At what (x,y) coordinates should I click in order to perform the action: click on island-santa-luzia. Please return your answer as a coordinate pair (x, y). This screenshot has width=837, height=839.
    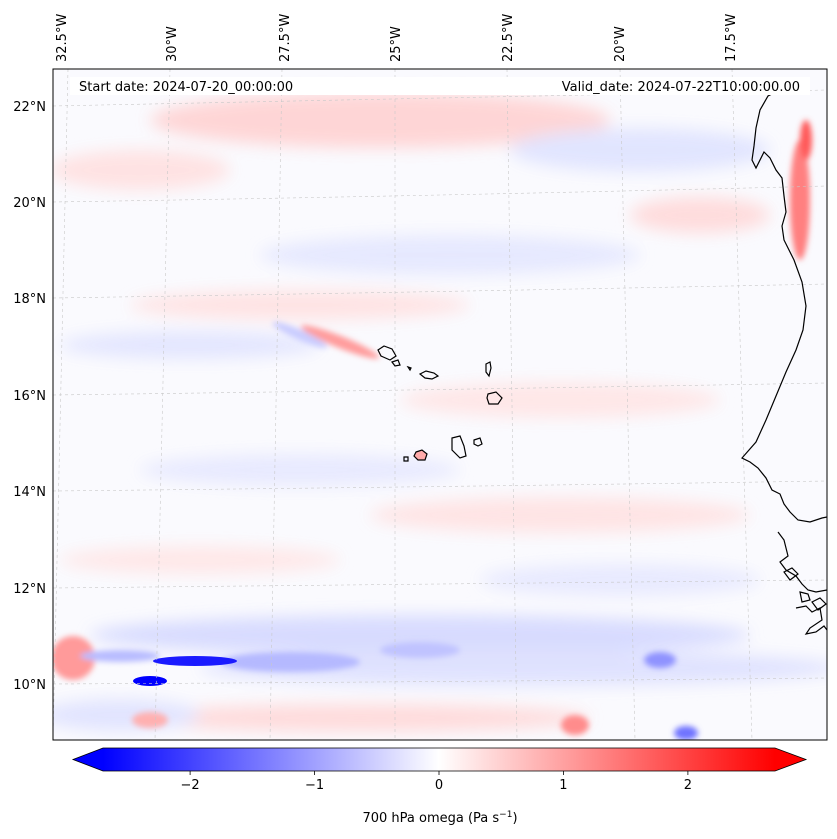
    Looking at the image, I should click on (409, 368).